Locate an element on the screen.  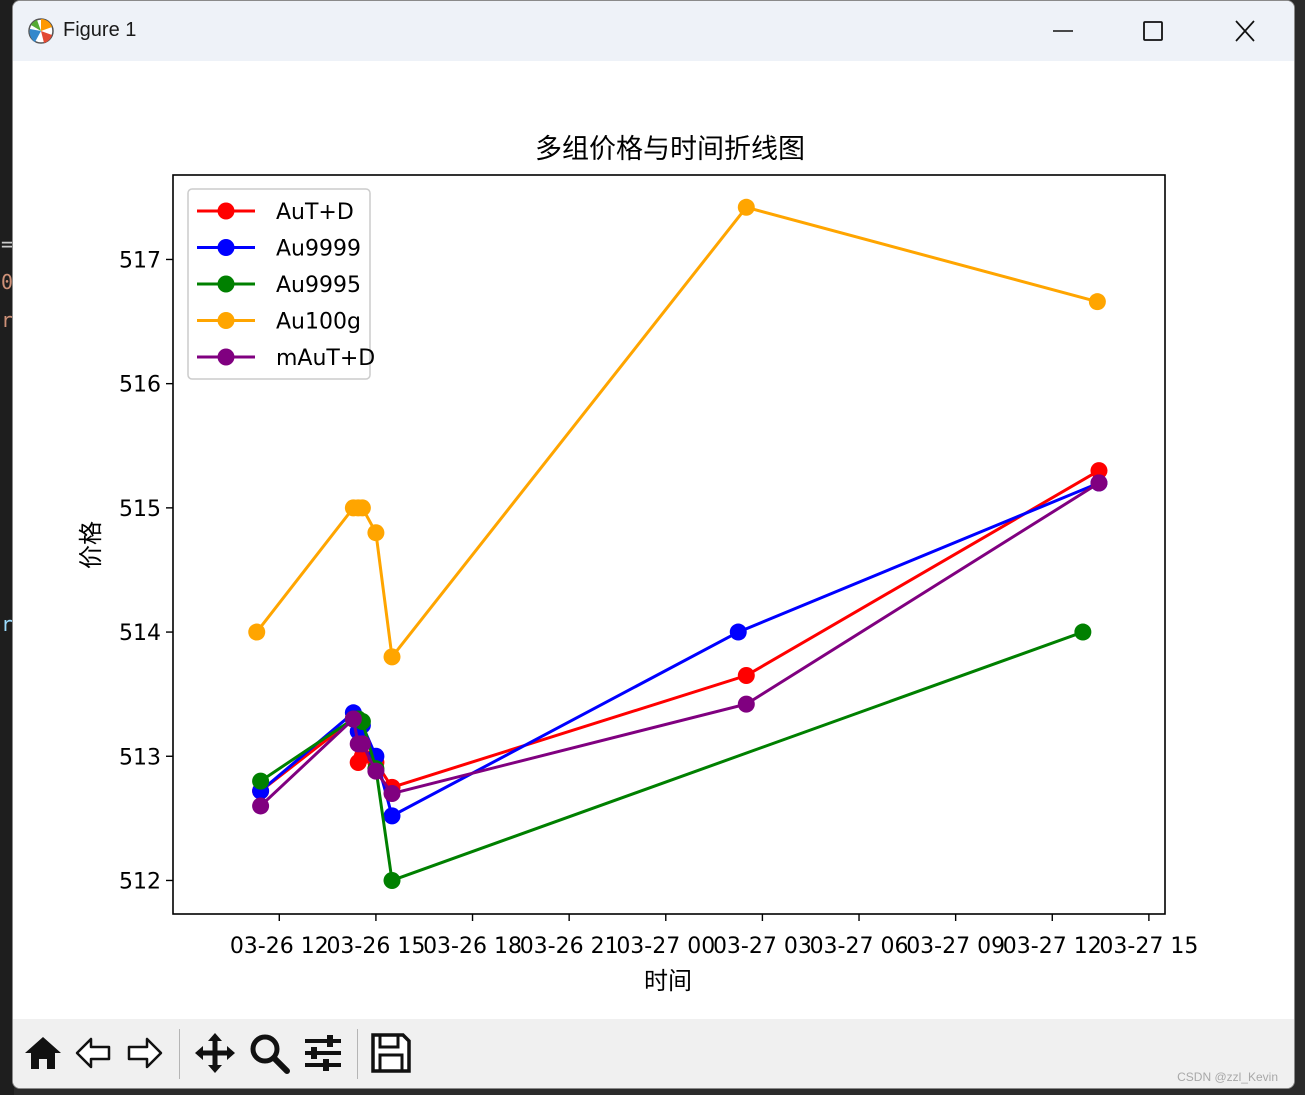
x-tick-label: 03-26 21 is located at coordinates (569, 946).